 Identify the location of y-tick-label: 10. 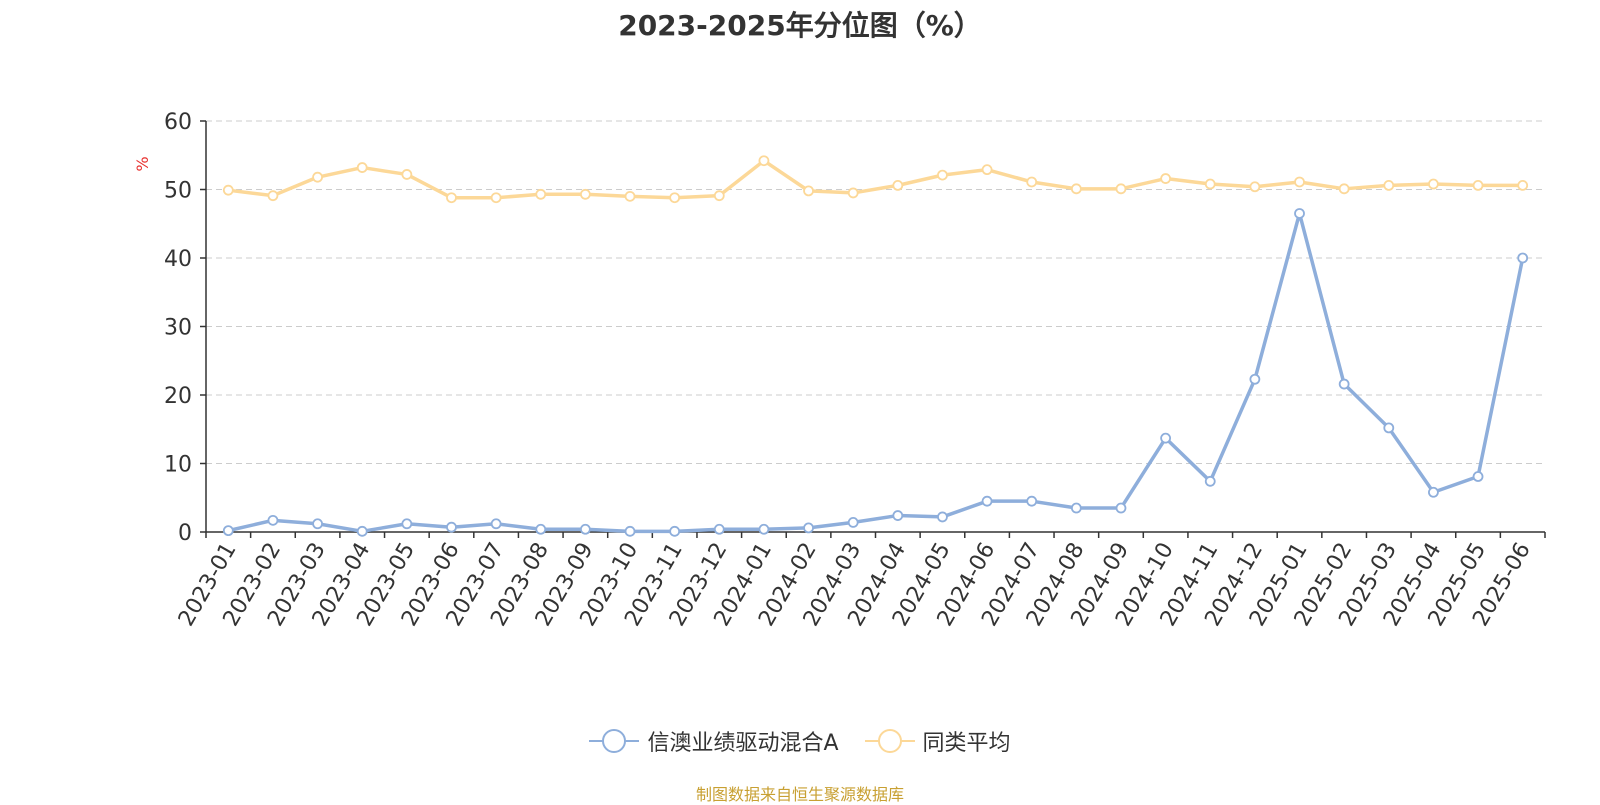
(178, 465).